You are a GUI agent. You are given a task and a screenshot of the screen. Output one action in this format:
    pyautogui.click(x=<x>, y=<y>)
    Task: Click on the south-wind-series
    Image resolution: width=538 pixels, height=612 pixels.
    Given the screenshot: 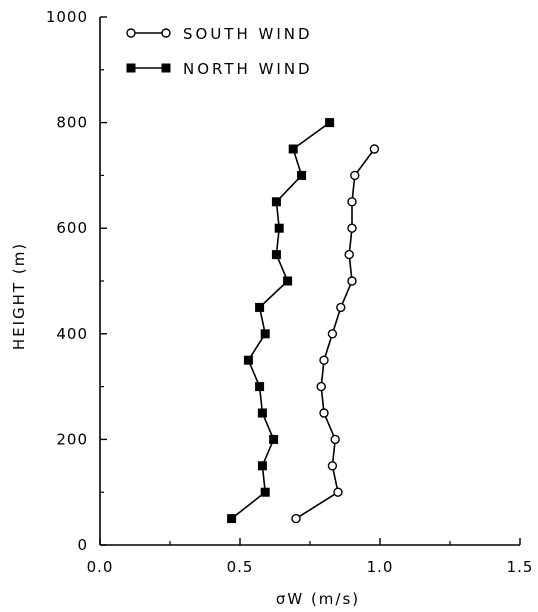 What is the action you would take?
    pyautogui.click(x=335, y=334)
    